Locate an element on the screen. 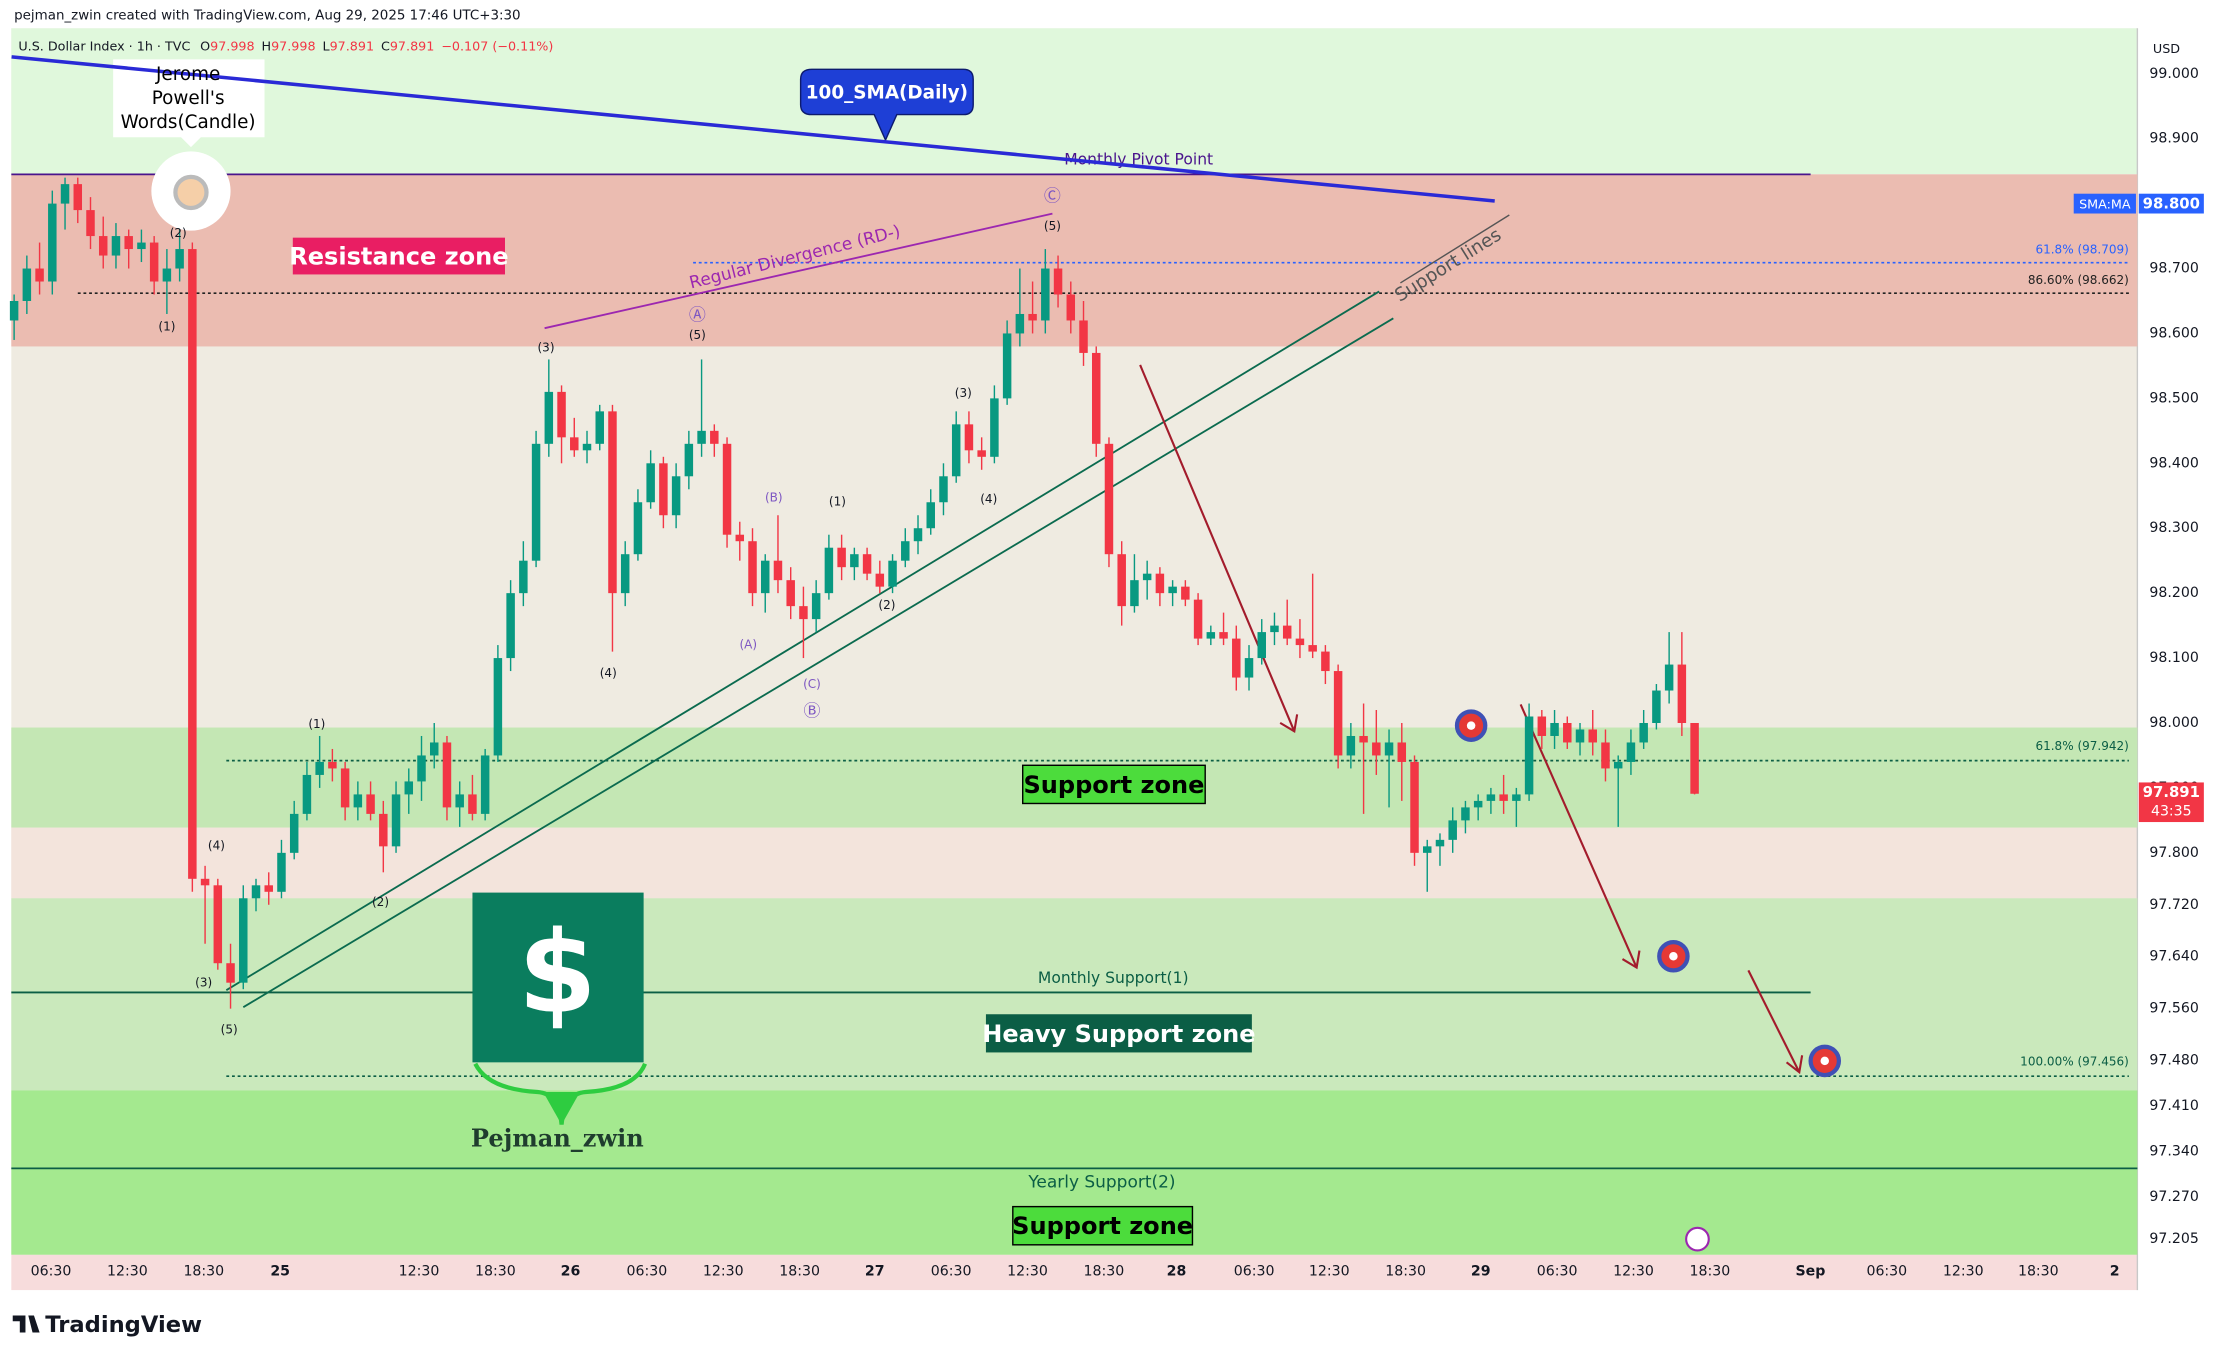 The width and height of the screenshot is (2218, 1358). price-tag-label: 97.891 is located at coordinates (2171, 792).